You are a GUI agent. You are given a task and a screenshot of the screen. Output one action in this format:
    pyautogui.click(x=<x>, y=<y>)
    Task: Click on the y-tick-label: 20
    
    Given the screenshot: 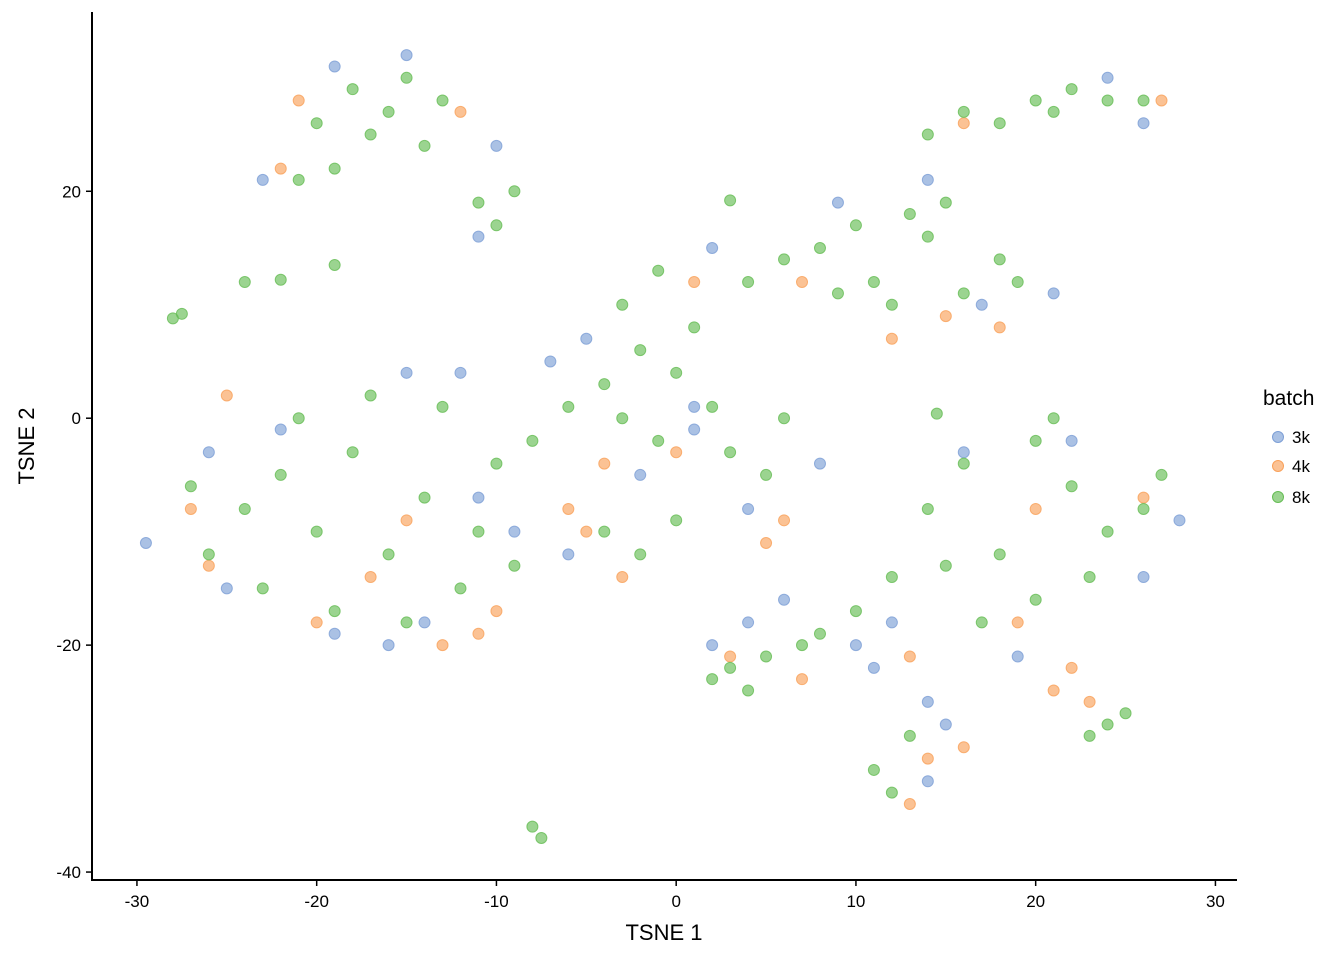 What is the action you would take?
    pyautogui.click(x=71, y=191)
    